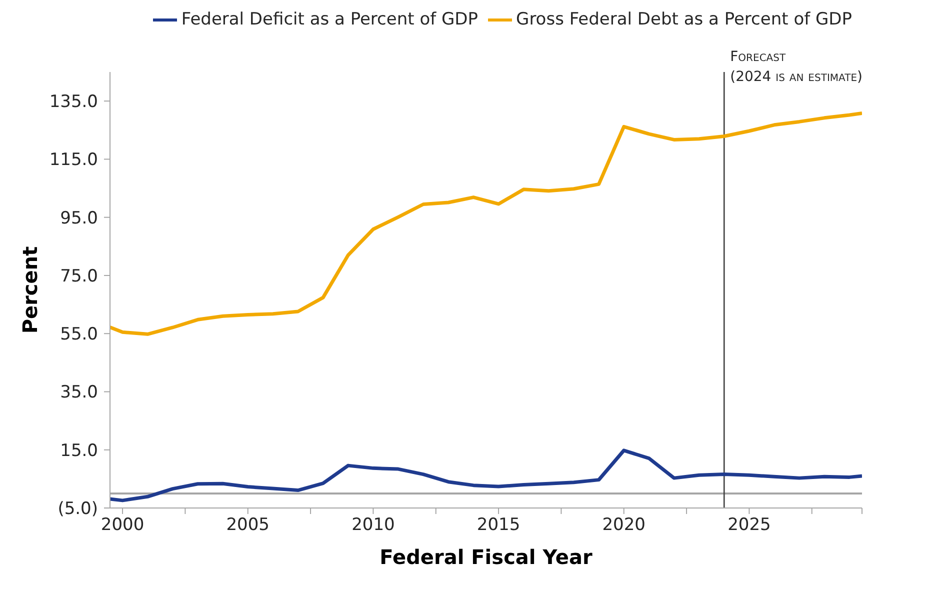 The image size is (948, 606). Describe the element at coordinates (624, 525) in the screenshot. I see `x-tick-label: 2020` at that location.